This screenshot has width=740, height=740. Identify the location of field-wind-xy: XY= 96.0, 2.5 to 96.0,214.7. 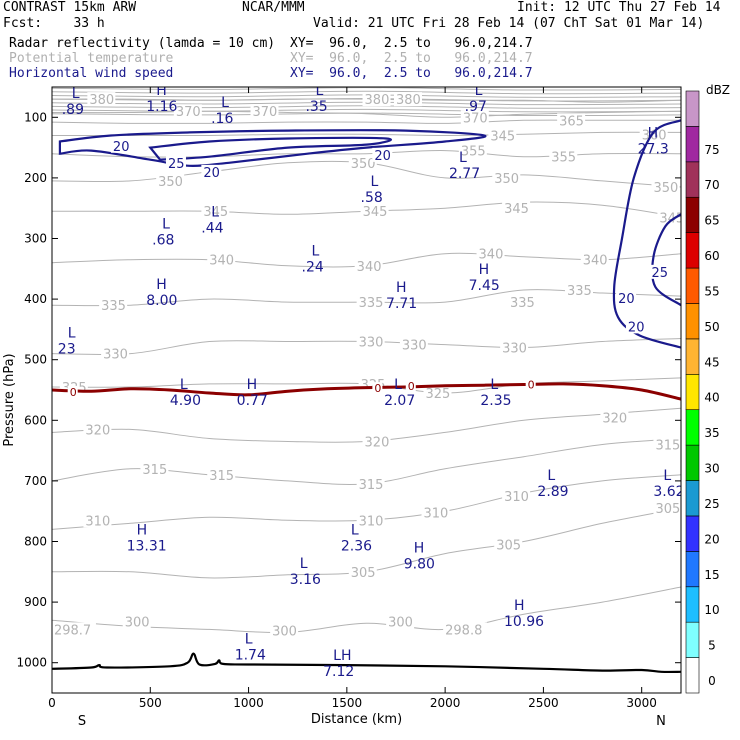
(411, 73).